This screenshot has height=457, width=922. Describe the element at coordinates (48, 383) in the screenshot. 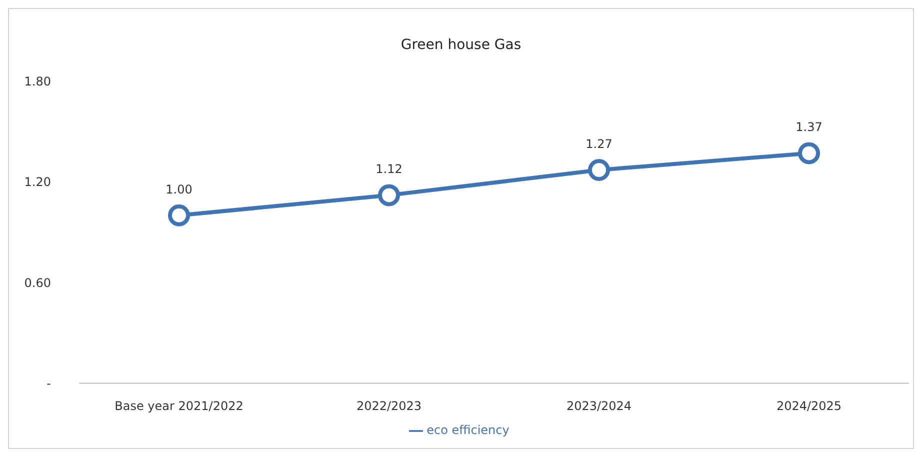

I see `y-tick-label: -` at that location.